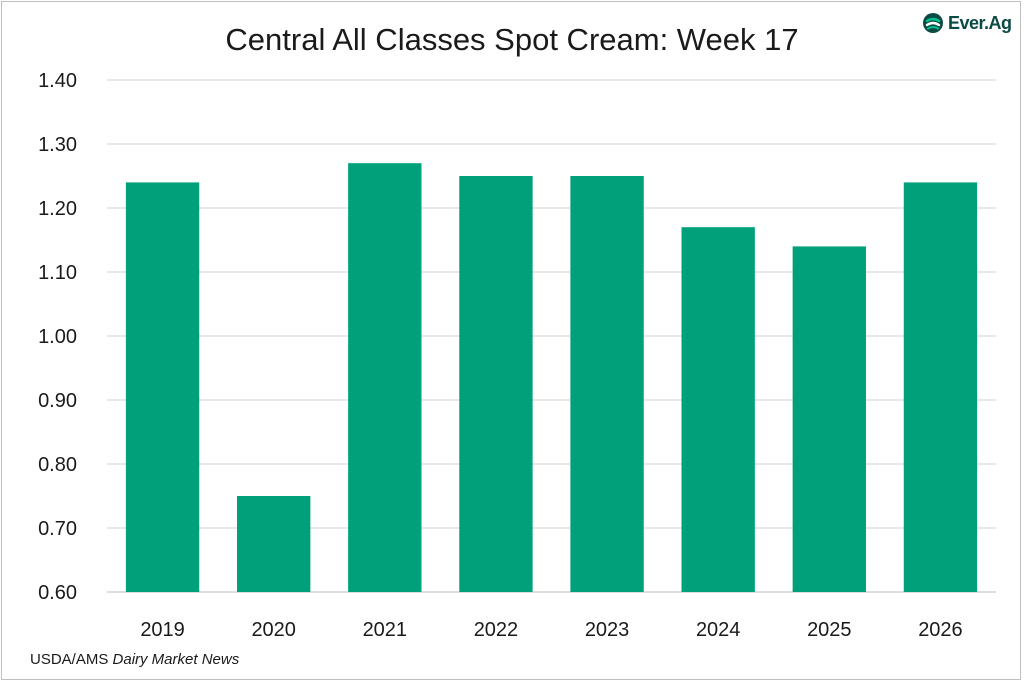  What do you see at coordinates (57, 465) in the screenshot?
I see `y-tick-label: 0.80` at bounding box center [57, 465].